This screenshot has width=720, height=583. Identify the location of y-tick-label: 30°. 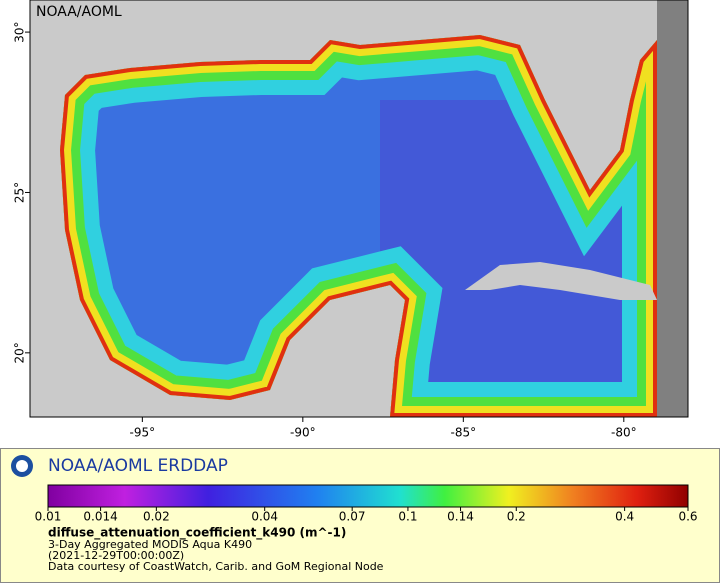
(20, 31).